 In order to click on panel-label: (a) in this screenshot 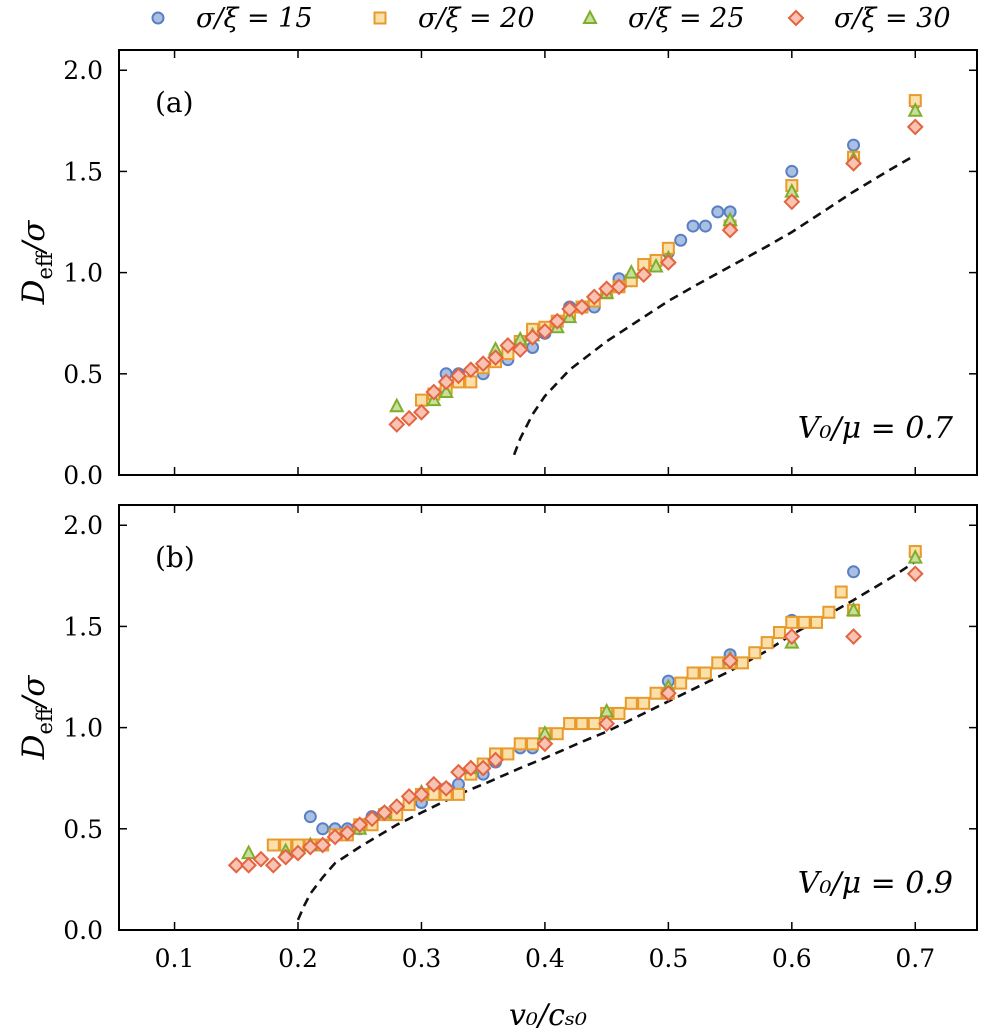, I will do `click(174, 102)`.